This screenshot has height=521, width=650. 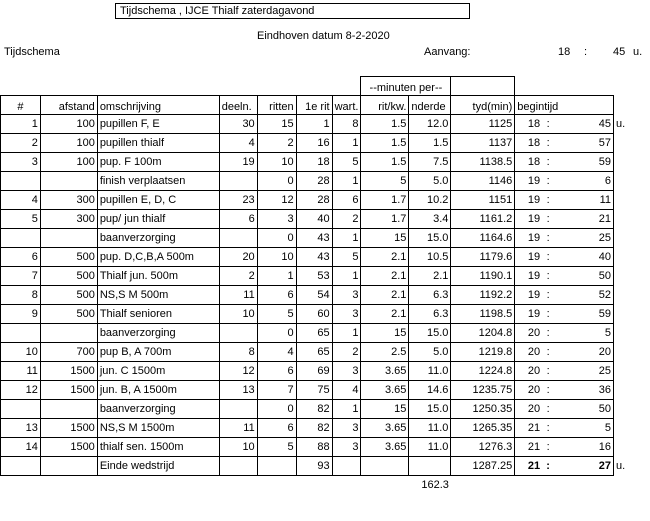 I want to click on cell-onderdeel: 14.6, so click(x=430, y=390).